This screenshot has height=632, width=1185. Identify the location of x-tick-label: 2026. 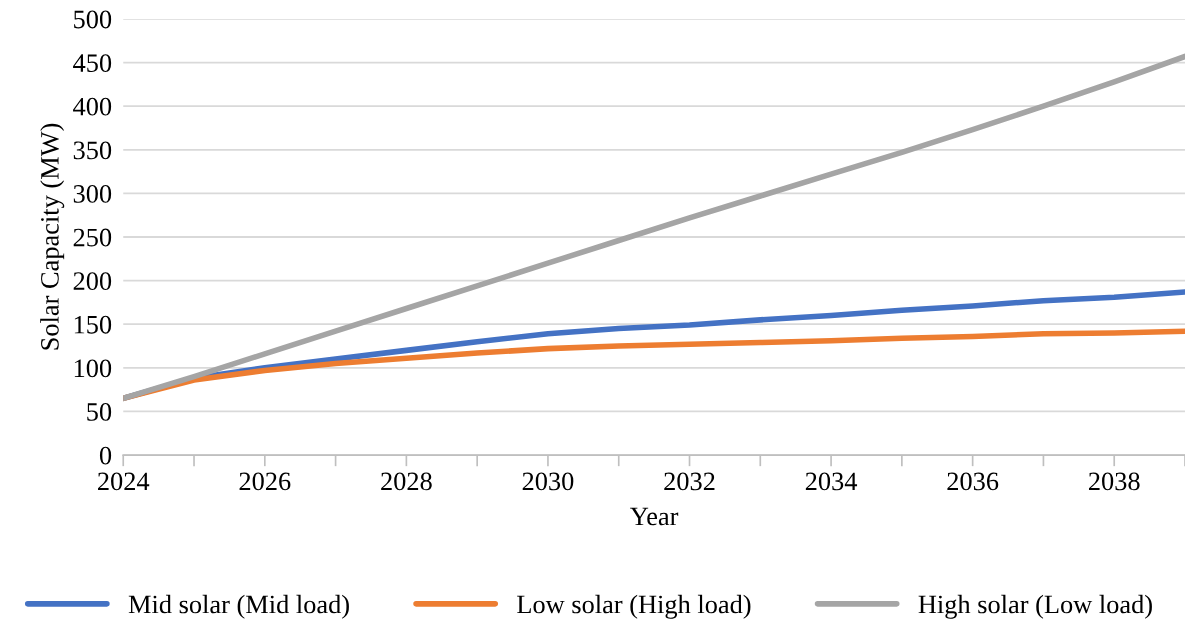
(265, 481).